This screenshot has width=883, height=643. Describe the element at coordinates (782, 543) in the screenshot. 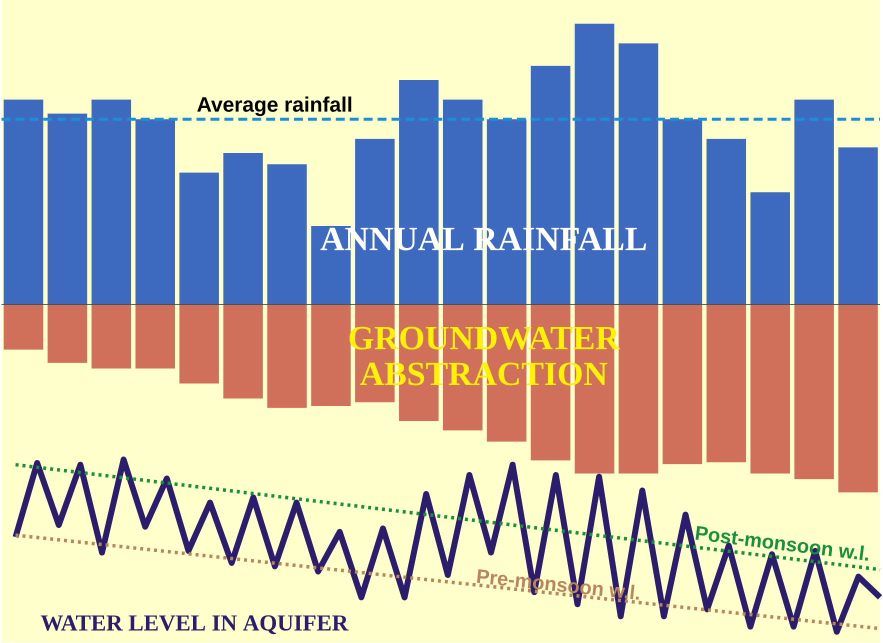

I see `text: Post-monsoon w.l.` at that location.